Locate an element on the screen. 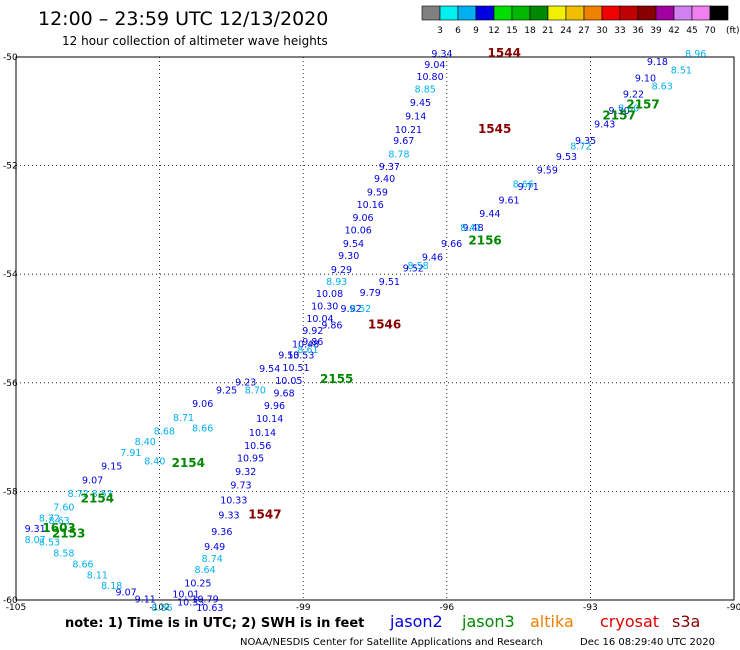  wave-height-value: 9.35 is located at coordinates (585, 141).